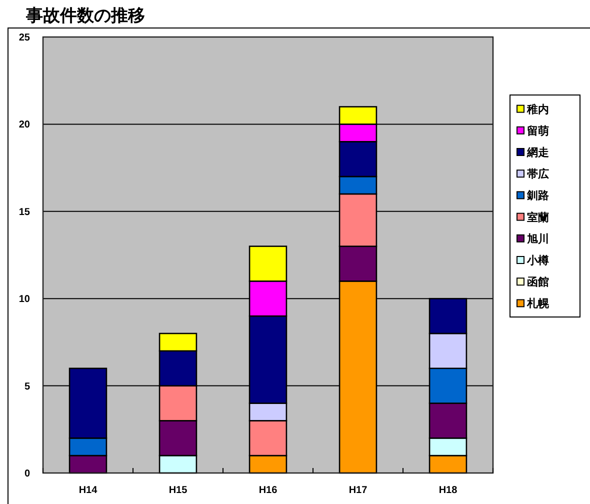  What do you see at coordinates (537, 152) in the screenshot?
I see `legend-label: 網走` at bounding box center [537, 152].